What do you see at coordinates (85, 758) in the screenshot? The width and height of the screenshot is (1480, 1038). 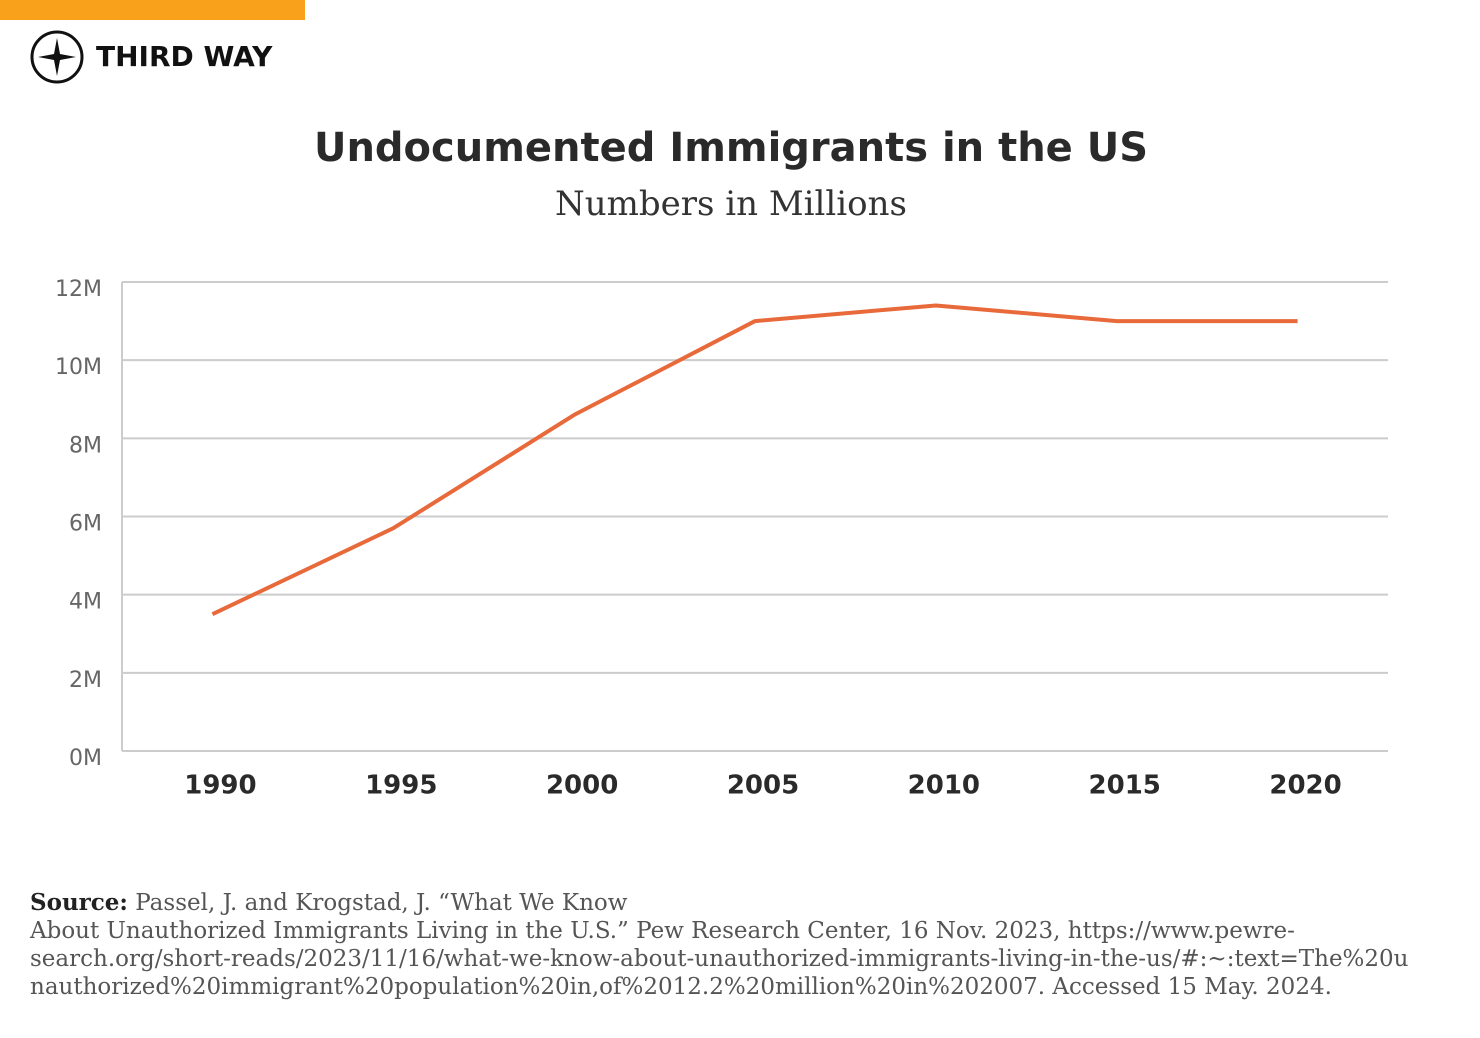 I see `y-tick-label: 0M` at bounding box center [85, 758].